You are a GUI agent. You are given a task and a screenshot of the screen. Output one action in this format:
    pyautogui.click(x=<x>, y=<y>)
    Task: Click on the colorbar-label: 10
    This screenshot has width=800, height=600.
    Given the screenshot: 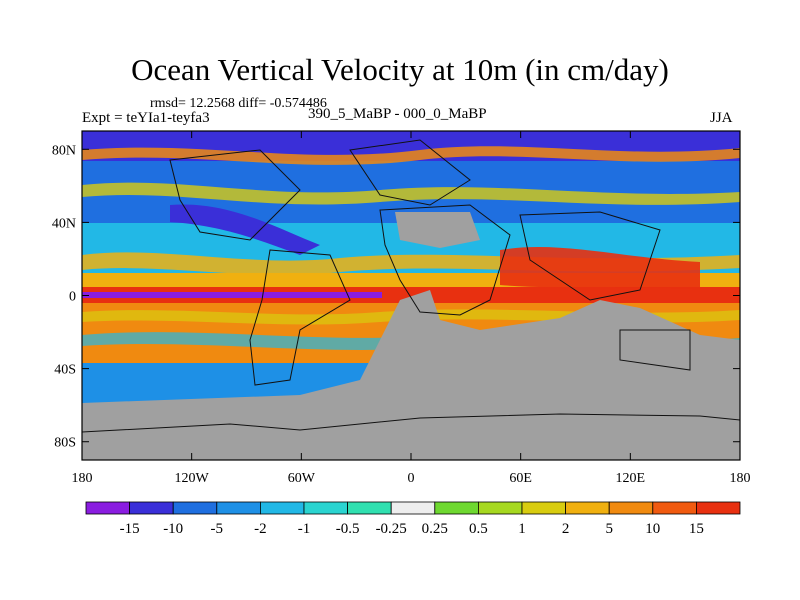 What is the action you would take?
    pyautogui.click(x=652, y=529)
    